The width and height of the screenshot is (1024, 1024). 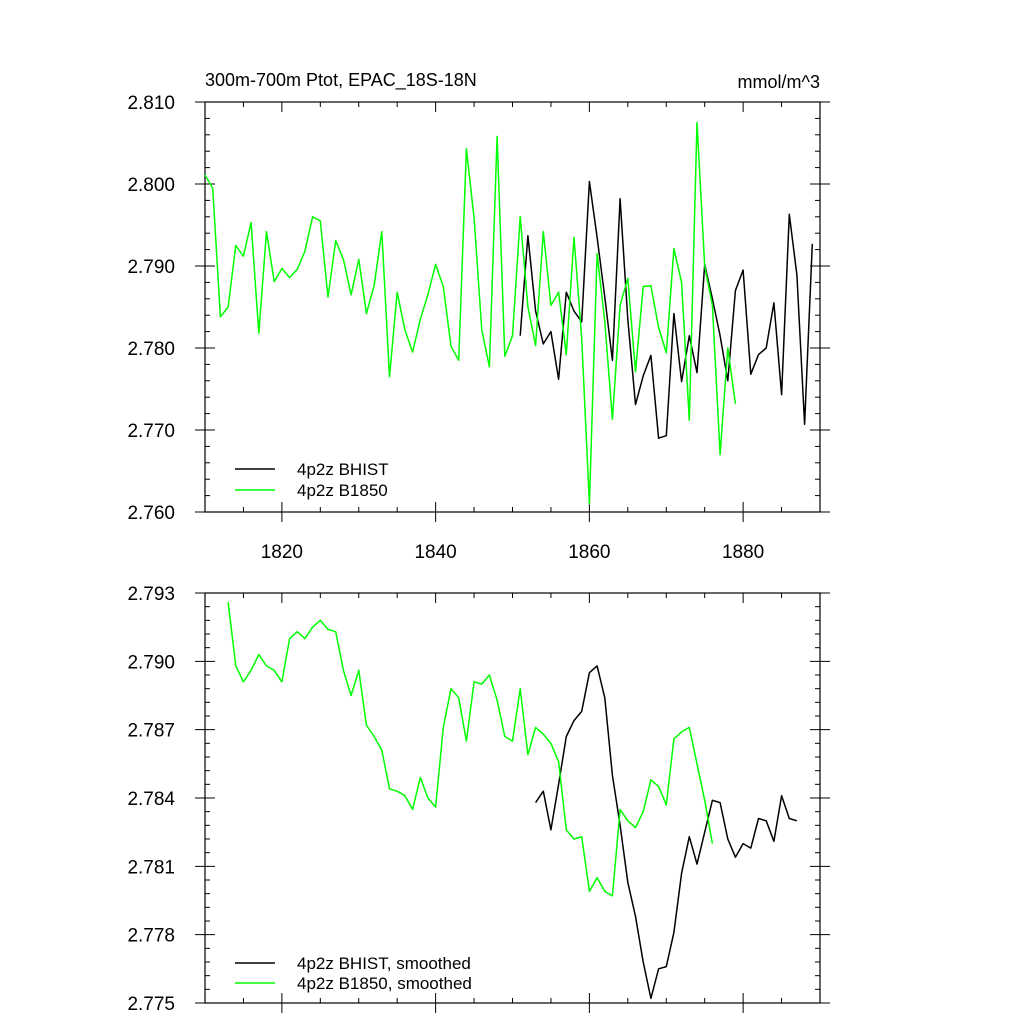 What do you see at coordinates (666, 309) in the screenshot?
I see `series-line-4p2z-bhist` at bounding box center [666, 309].